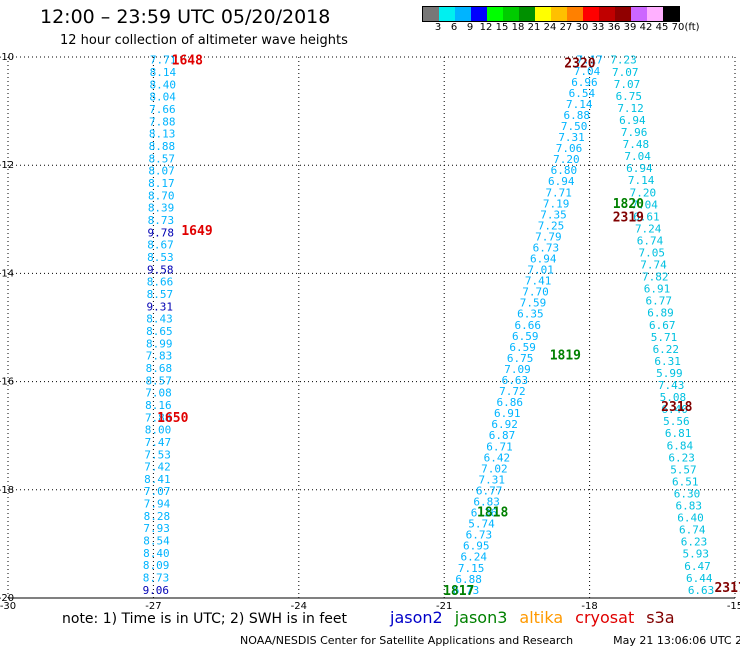  I want to click on swh-value-label: 7.24, so click(648, 228).